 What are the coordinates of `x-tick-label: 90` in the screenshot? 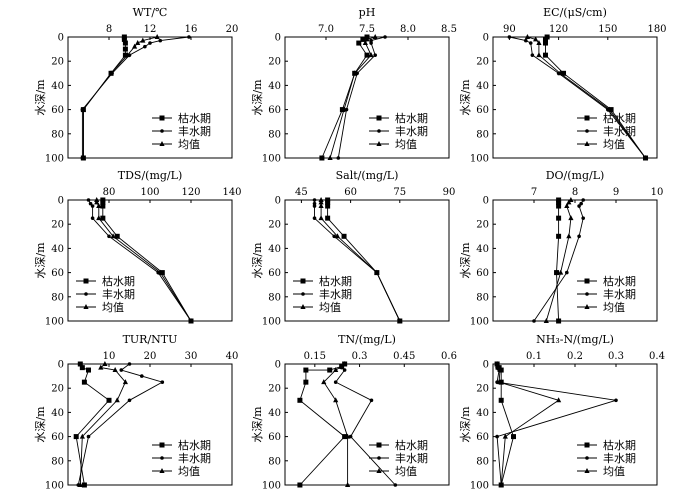 It's located at (509, 29).